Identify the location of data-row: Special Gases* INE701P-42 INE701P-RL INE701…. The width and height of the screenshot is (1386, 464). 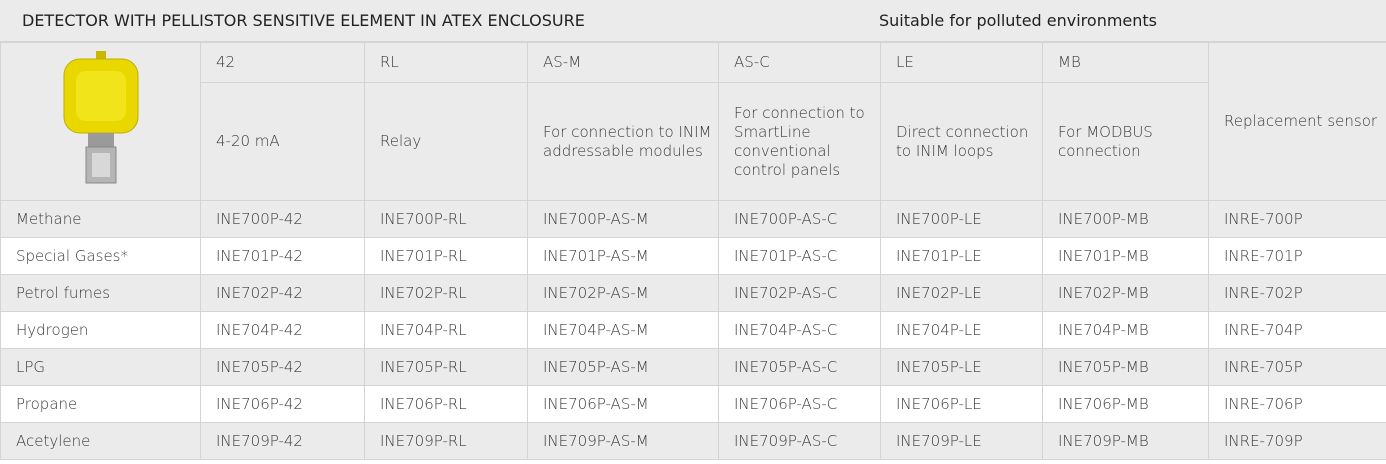
(693, 256).